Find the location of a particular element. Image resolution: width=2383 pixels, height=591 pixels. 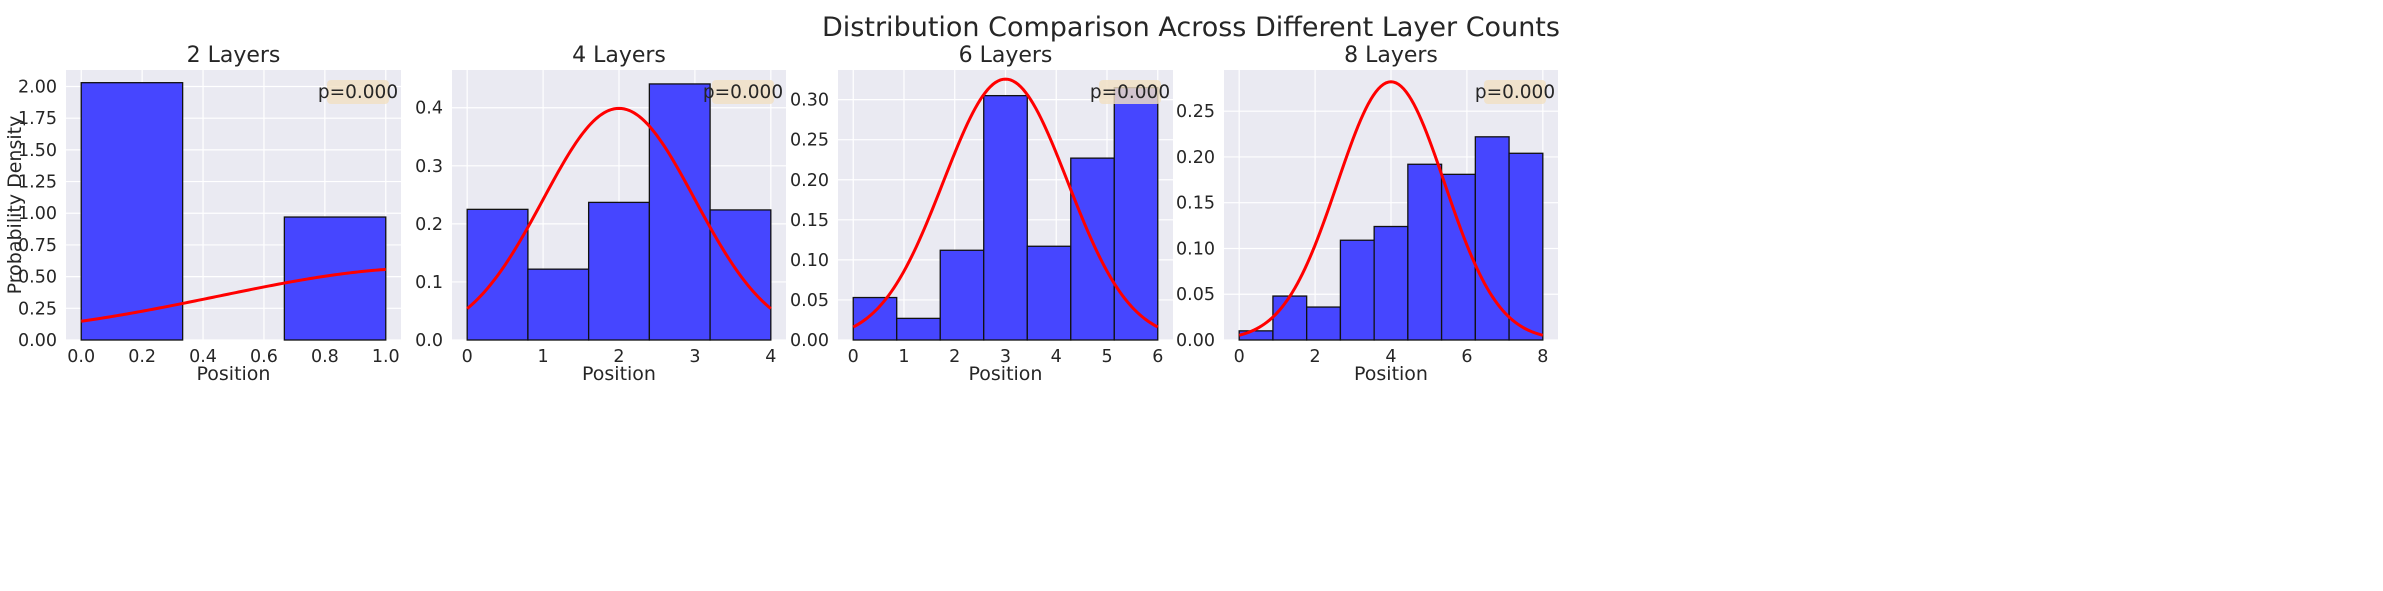

y-tick-label: 1.75 is located at coordinates (37, 119).